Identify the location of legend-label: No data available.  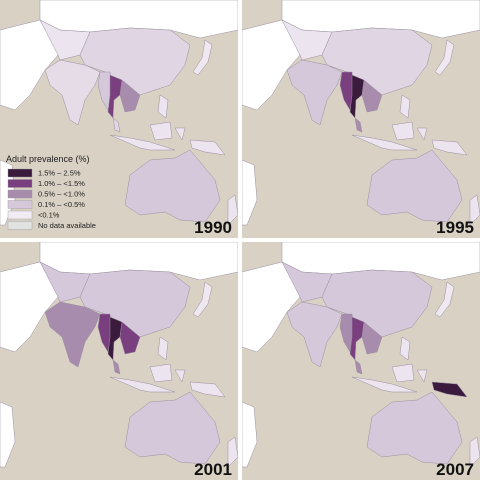
(67, 225).